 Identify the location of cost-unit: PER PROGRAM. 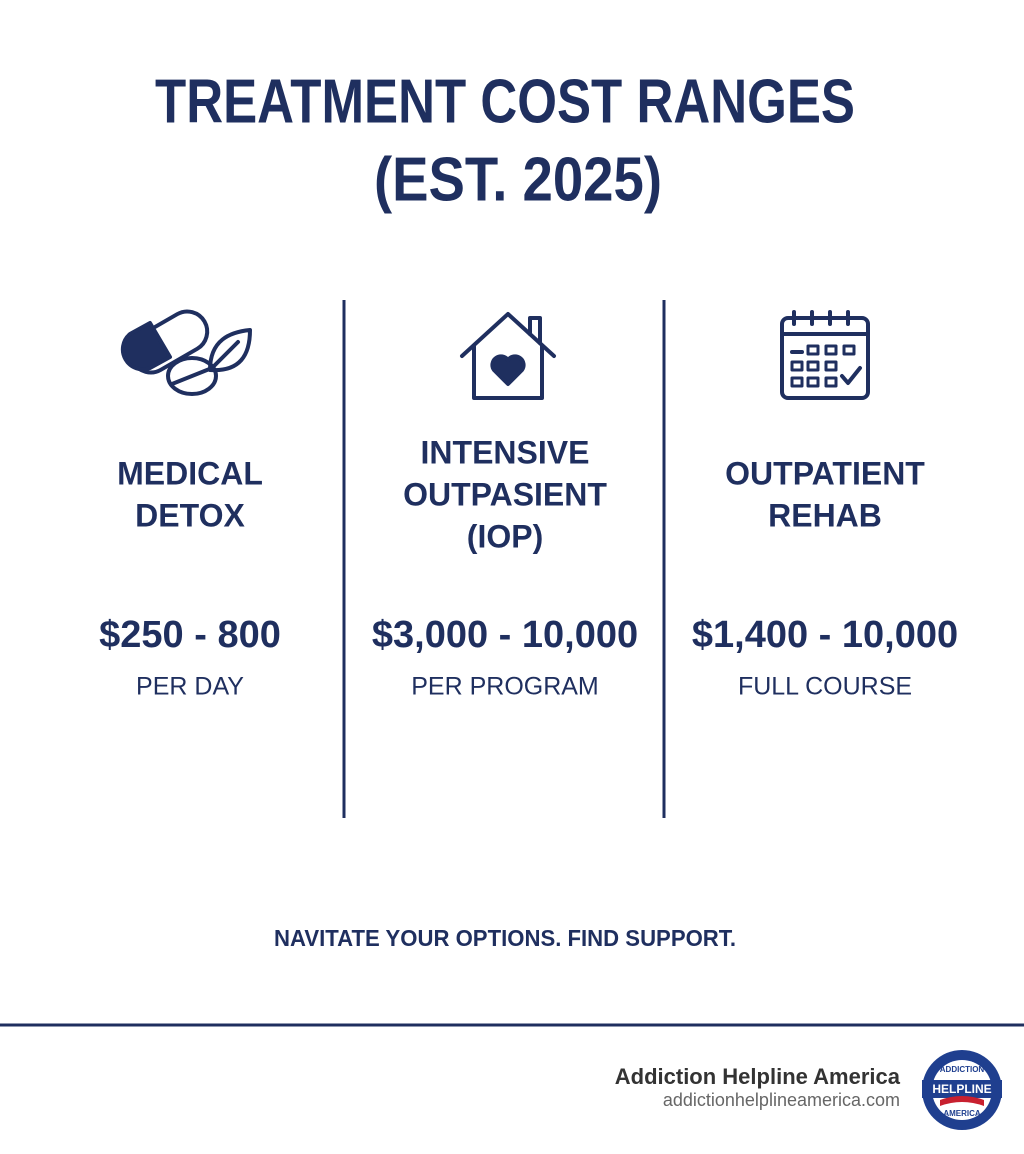
(505, 687).